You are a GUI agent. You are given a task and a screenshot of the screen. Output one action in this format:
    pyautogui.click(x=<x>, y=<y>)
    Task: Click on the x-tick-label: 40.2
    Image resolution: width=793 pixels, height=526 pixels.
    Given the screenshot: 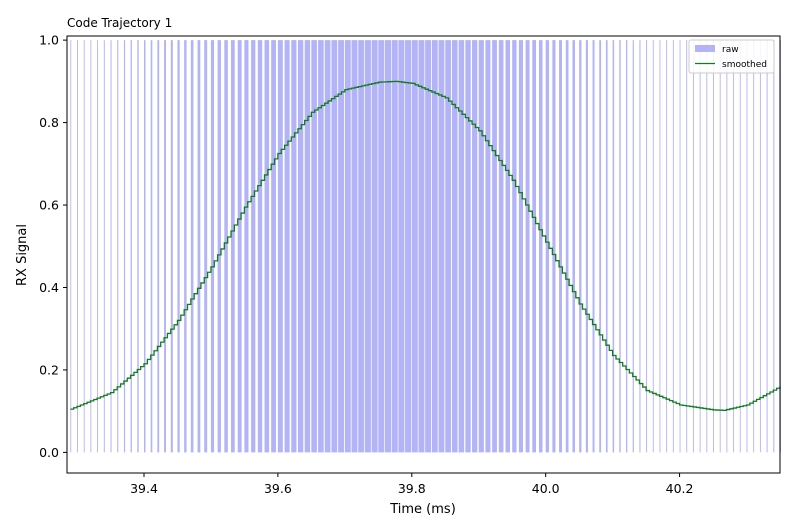 What is the action you would take?
    pyautogui.click(x=680, y=488)
    